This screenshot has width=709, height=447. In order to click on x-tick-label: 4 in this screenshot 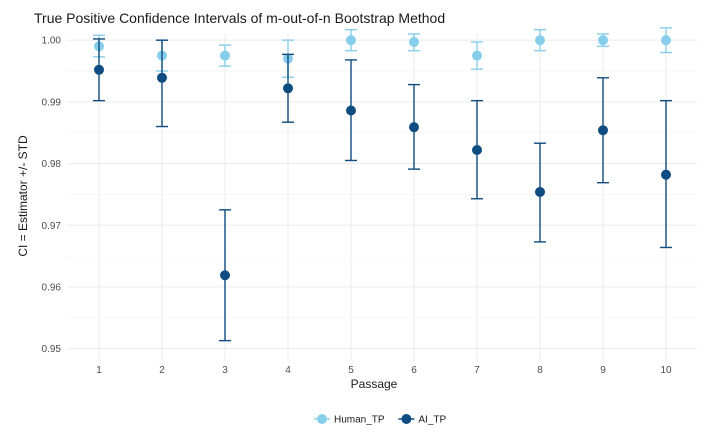, I will do `click(288, 370)`.